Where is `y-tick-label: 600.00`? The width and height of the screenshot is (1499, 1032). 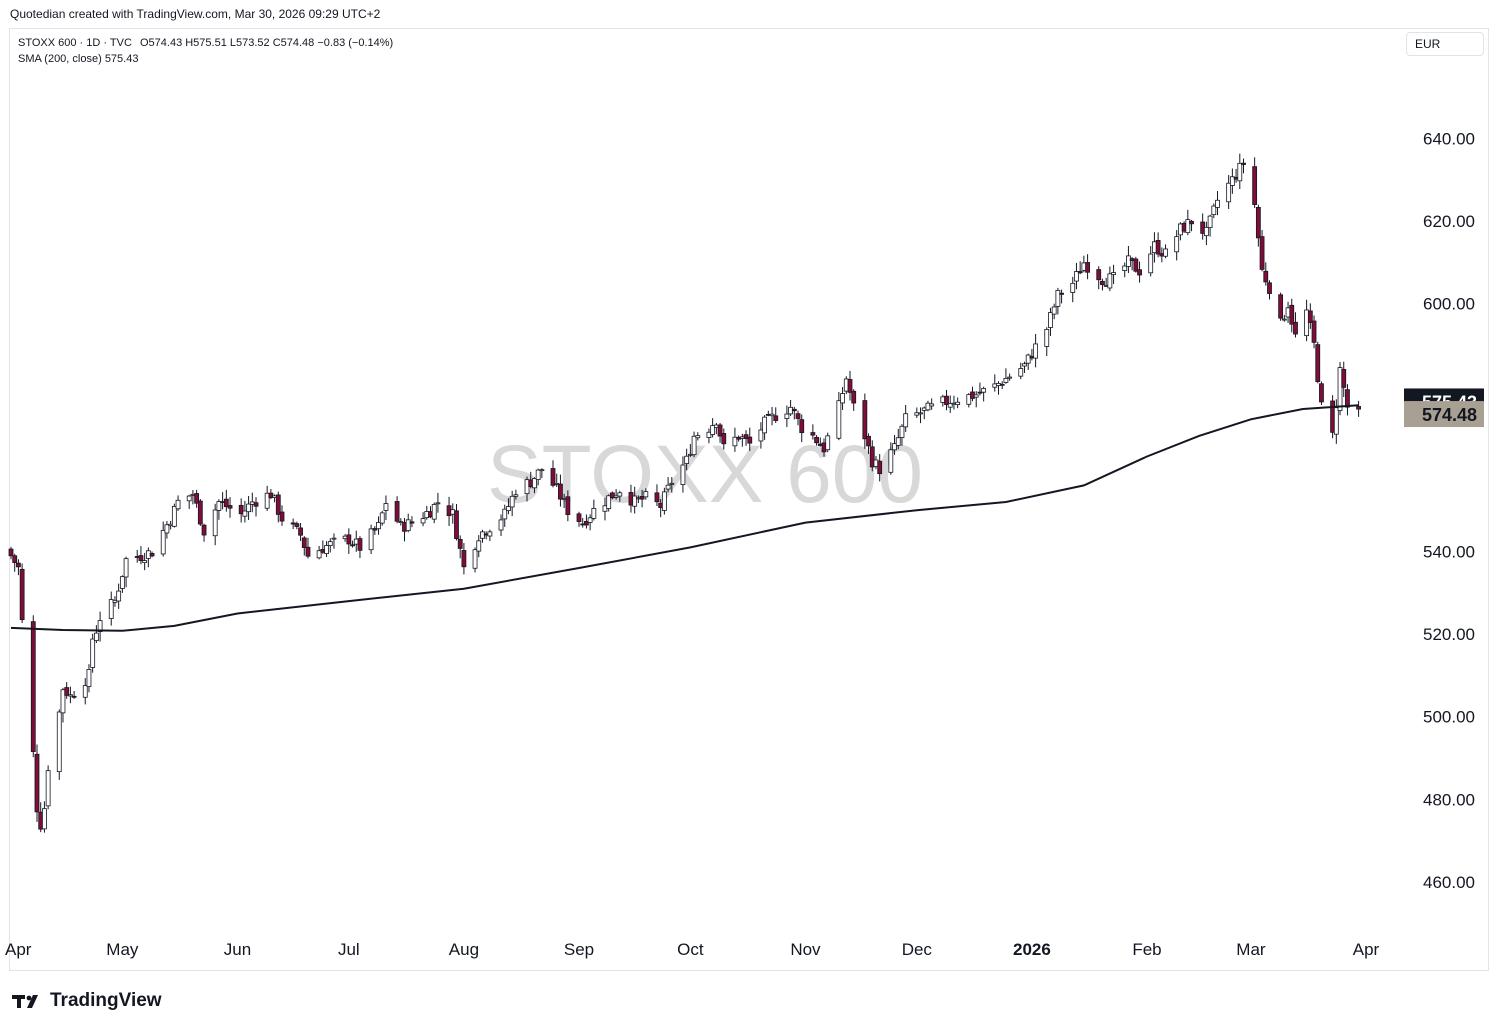 y-tick-label: 600.00 is located at coordinates (1449, 304).